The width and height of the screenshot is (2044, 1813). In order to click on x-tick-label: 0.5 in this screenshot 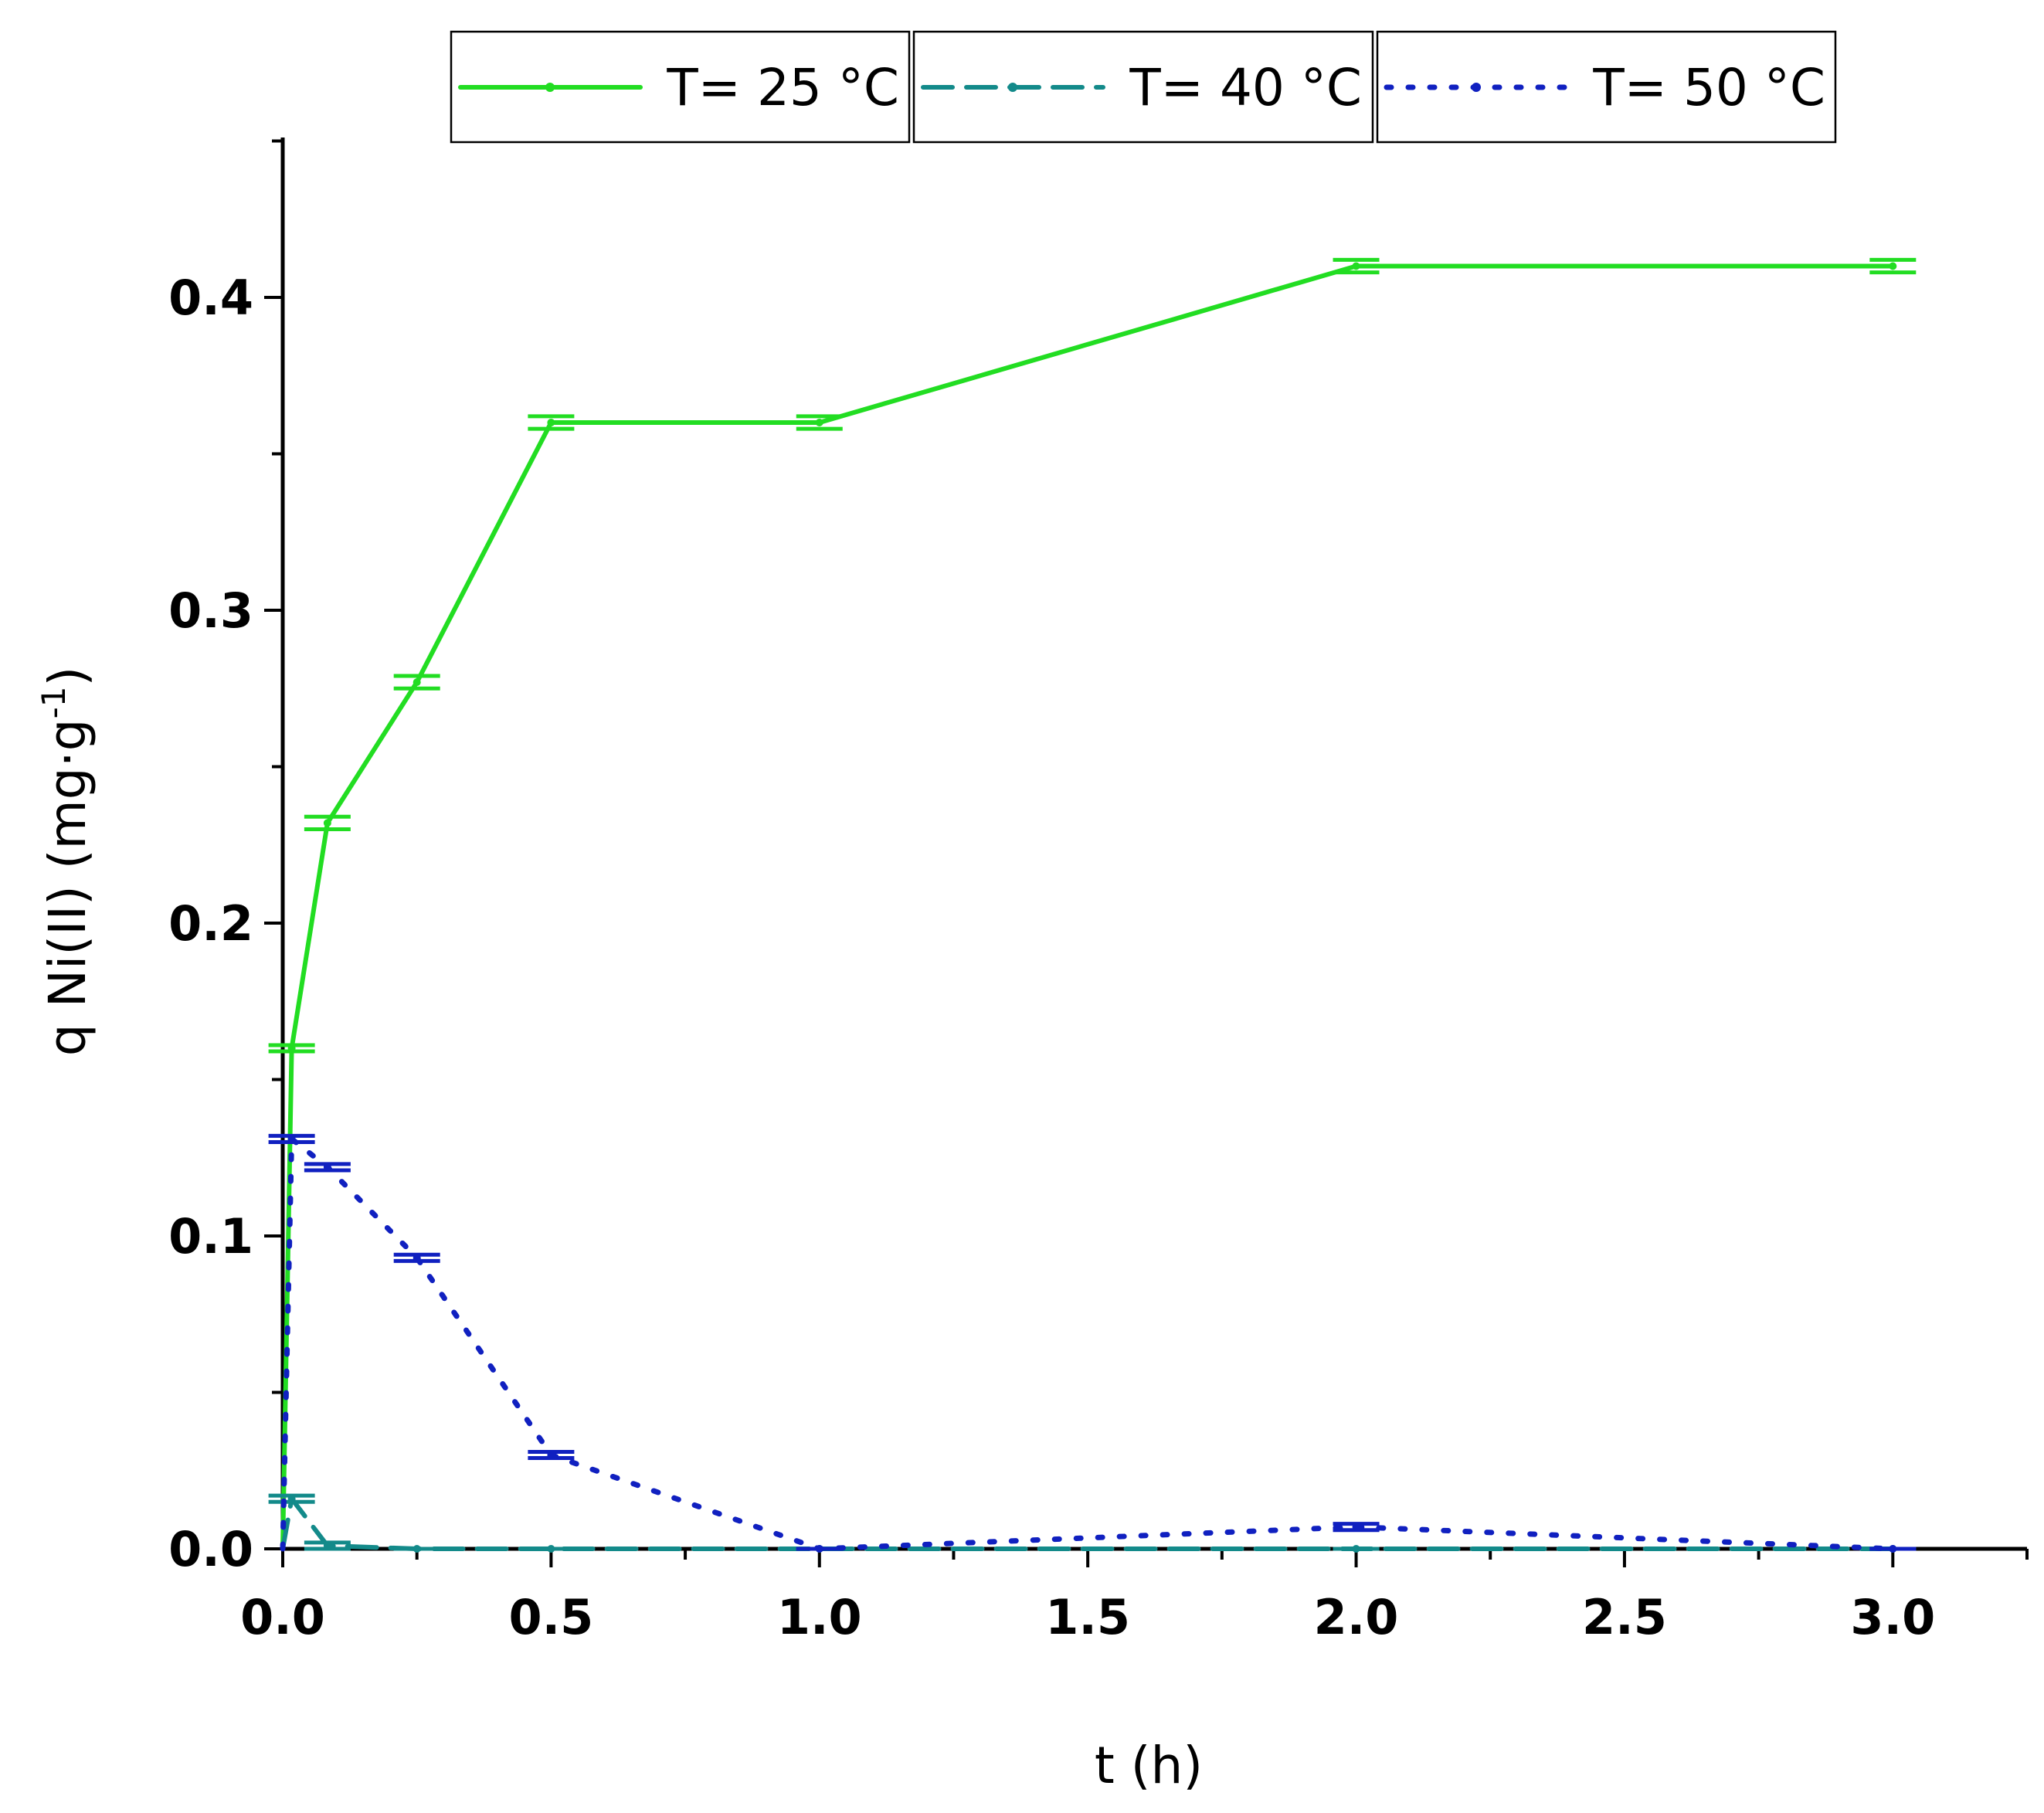, I will do `click(550, 1617)`.